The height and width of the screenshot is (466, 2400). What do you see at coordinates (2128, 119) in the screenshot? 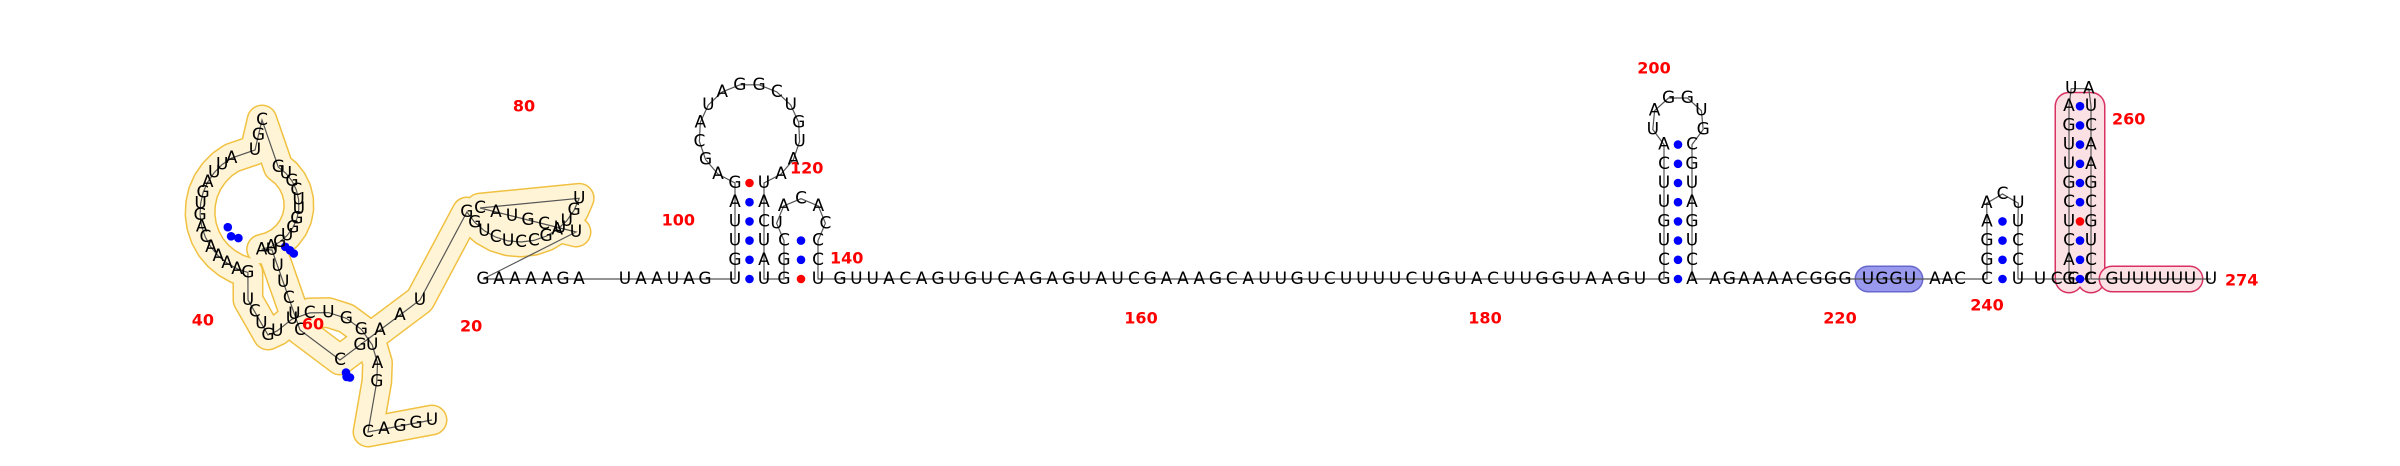
I see `position-label: 260` at bounding box center [2128, 119].